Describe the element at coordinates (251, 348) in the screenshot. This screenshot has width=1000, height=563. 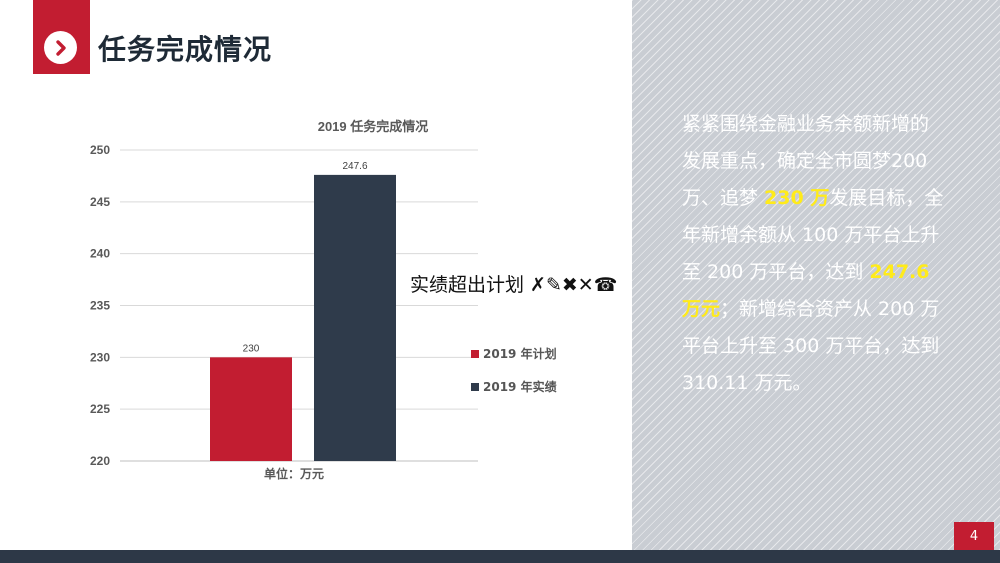
I see `data-label: 230` at that location.